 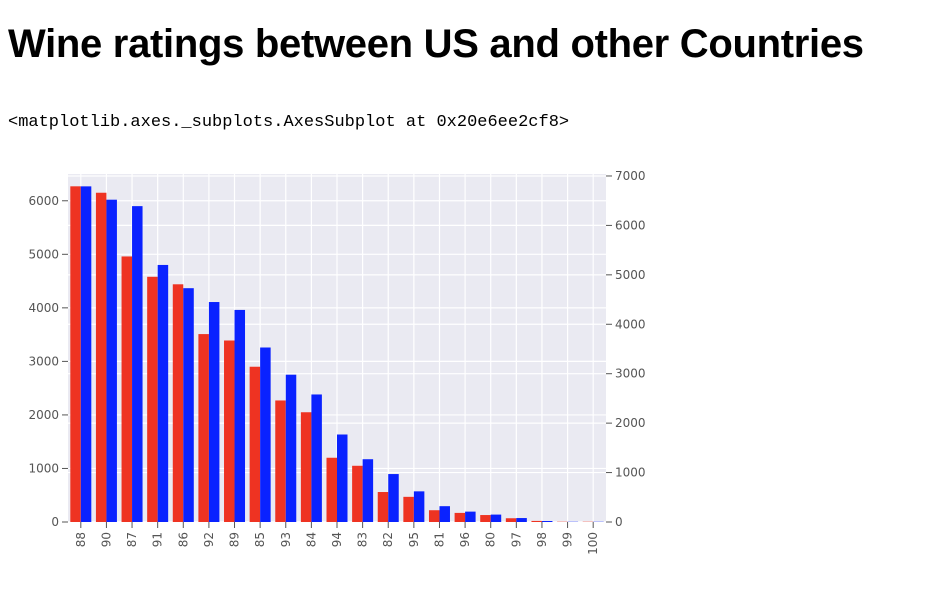 I want to click on x-tick-label: 84, so click(x=311, y=539).